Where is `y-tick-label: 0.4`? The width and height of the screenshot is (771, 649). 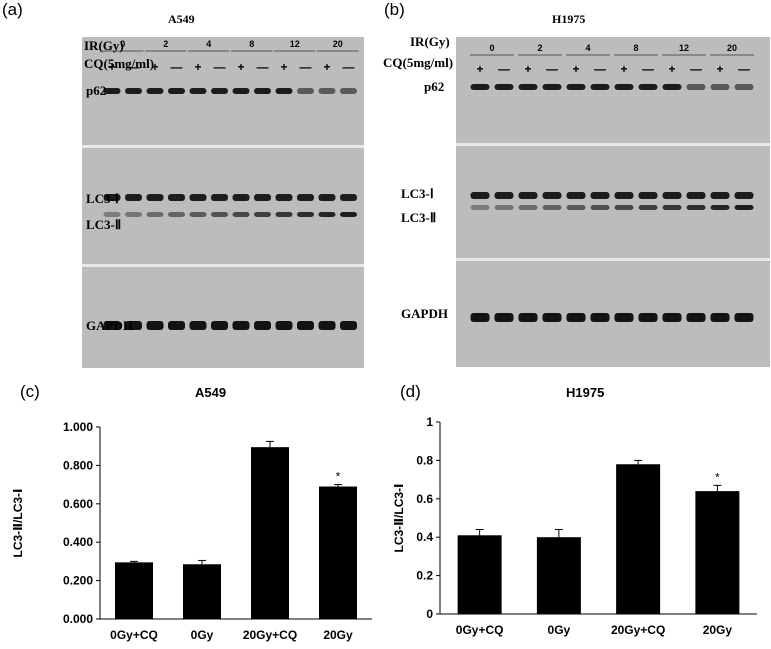 y-tick-label: 0.4 is located at coordinates (424, 537).